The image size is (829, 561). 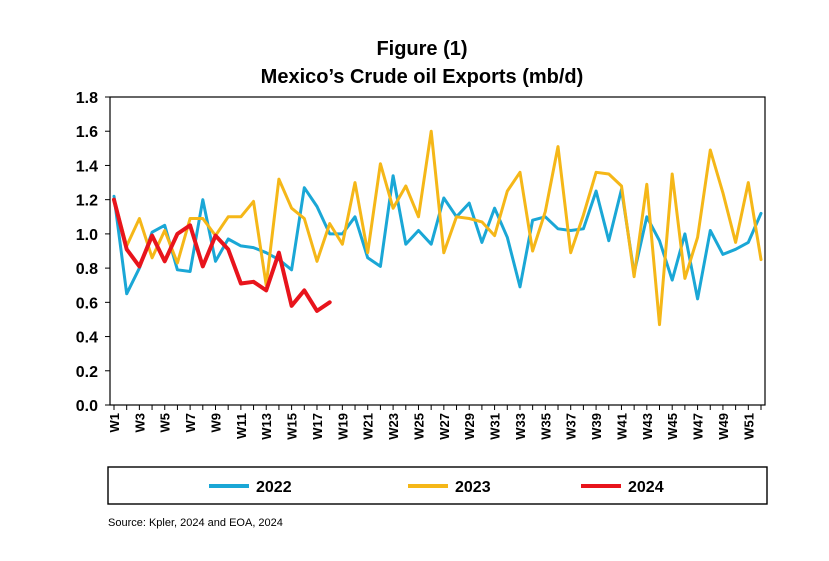 What do you see at coordinates (621, 426) in the screenshot?
I see `x-tick-label: W41` at bounding box center [621, 426].